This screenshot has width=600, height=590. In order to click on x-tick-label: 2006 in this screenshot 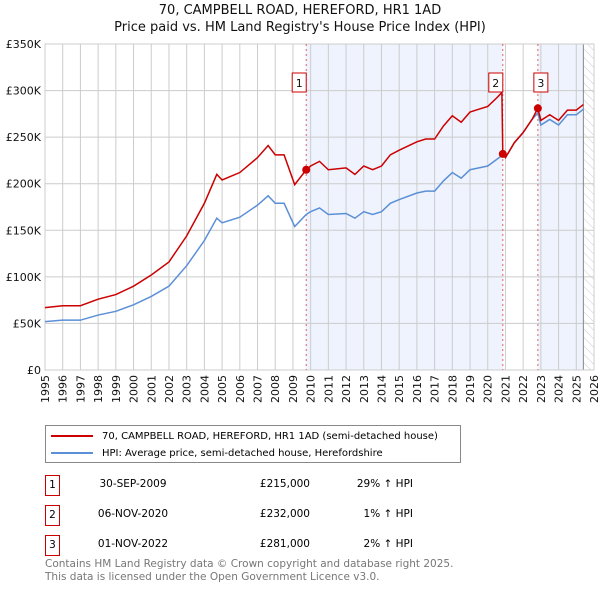, I will do `click(240, 389)`.